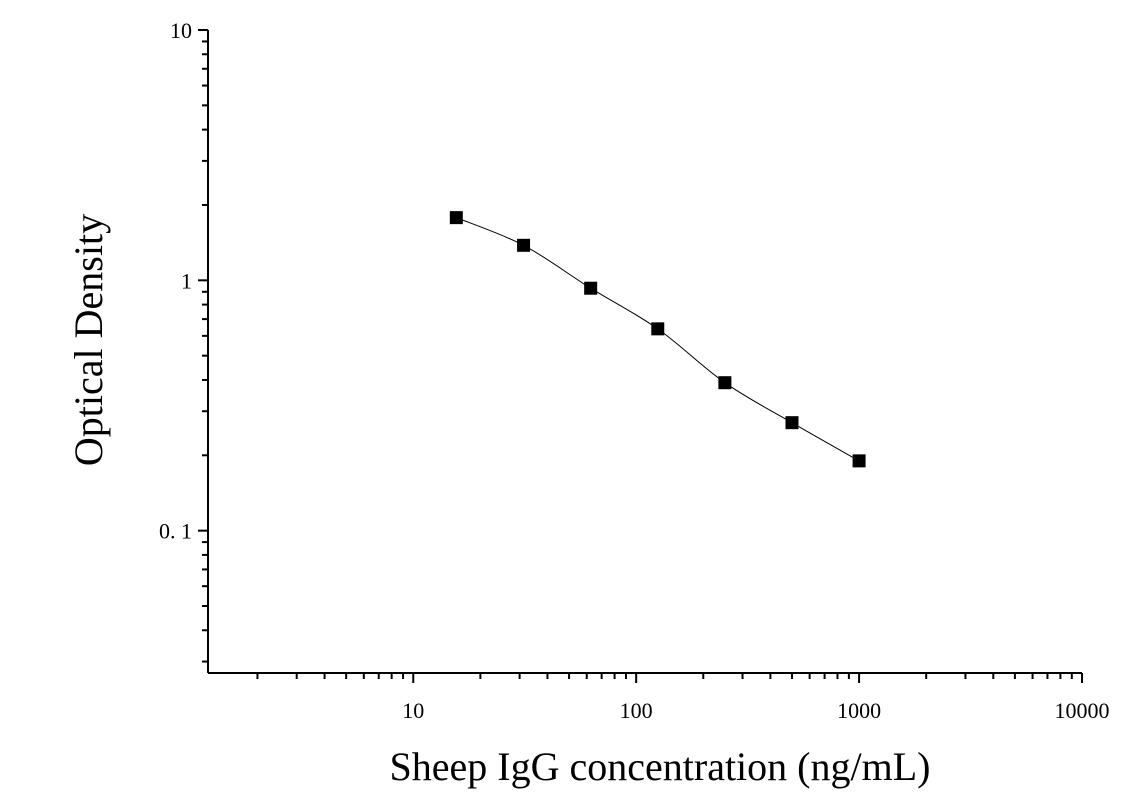 This screenshot has width=1145, height=795. Describe the element at coordinates (175, 531) in the screenshot. I see `y-tick-label: 0. 1` at that location.